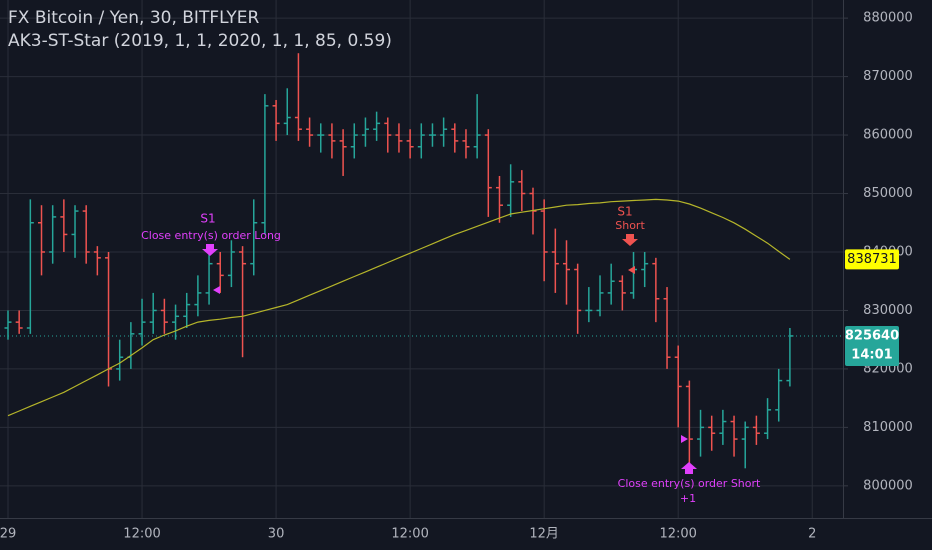 The image size is (932, 550). I want to click on arrow-up, so click(689, 468).